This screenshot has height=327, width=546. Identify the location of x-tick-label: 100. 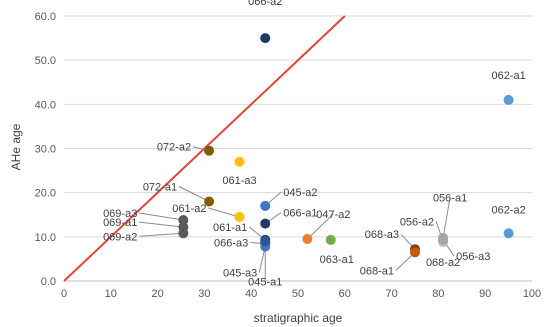
(532, 294).